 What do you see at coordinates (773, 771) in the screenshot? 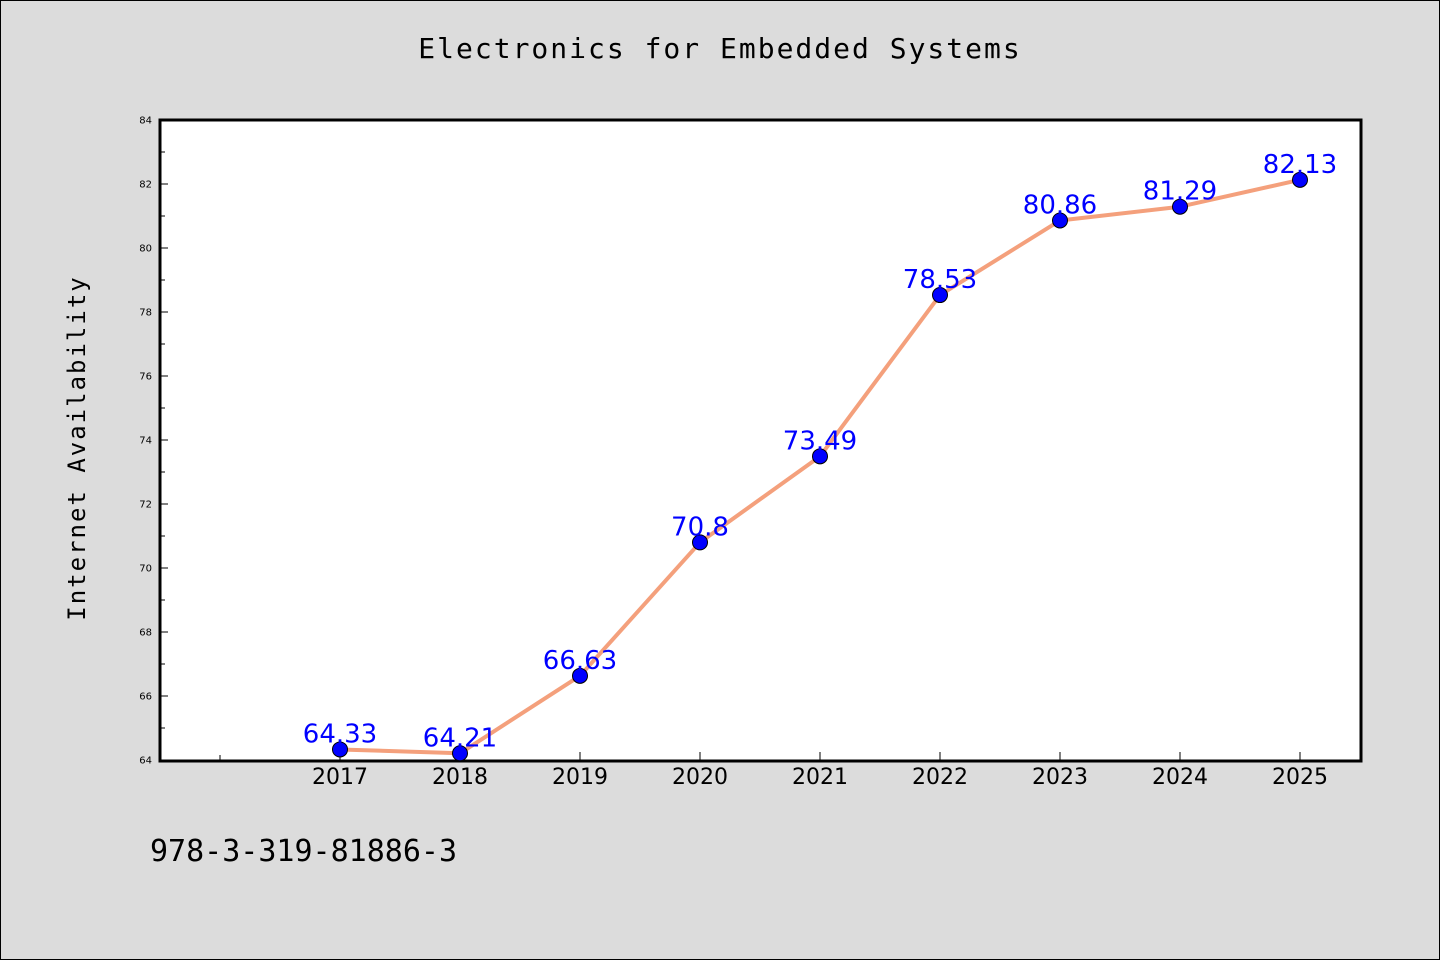
I see `x-axis: 2017 2018 2019 2020 2021 2022 2023 2024 2025` at bounding box center [773, 771].